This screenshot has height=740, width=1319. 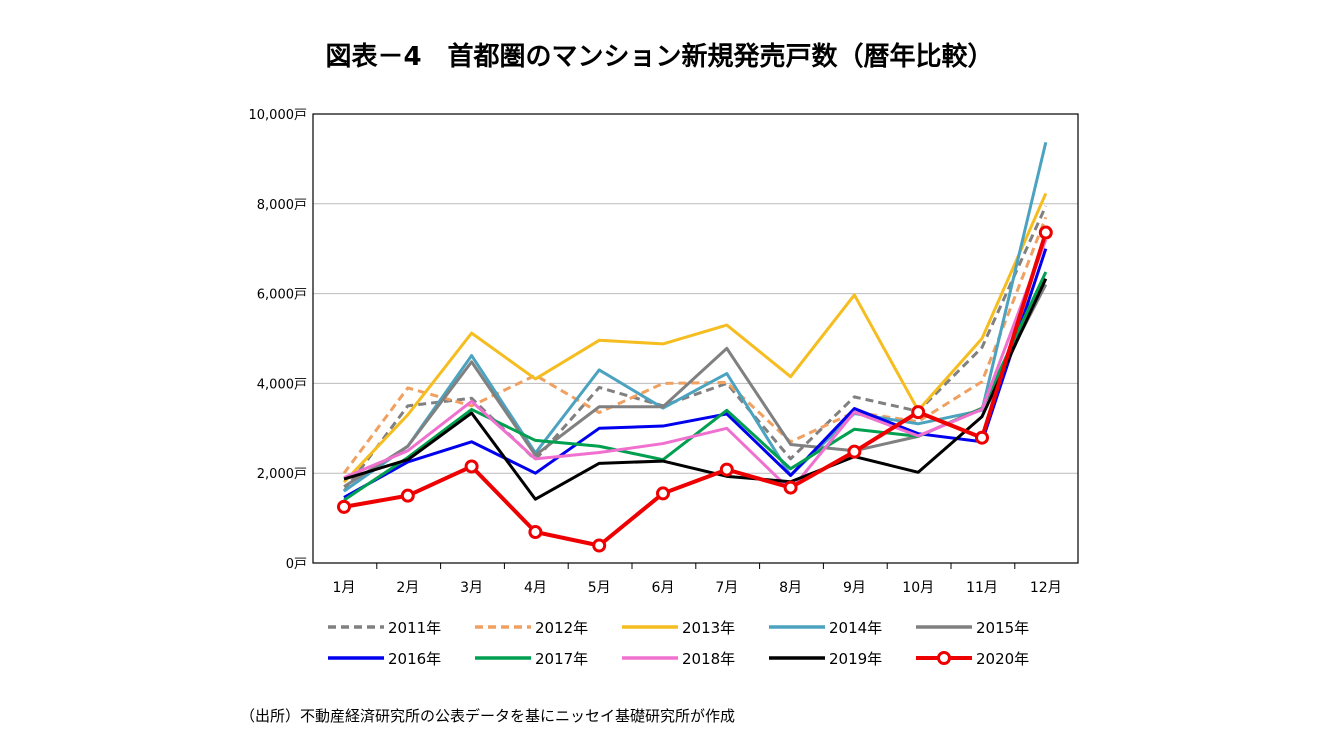 What do you see at coordinates (854, 588) in the screenshot?
I see `x-tick-label: 9月` at bounding box center [854, 588].